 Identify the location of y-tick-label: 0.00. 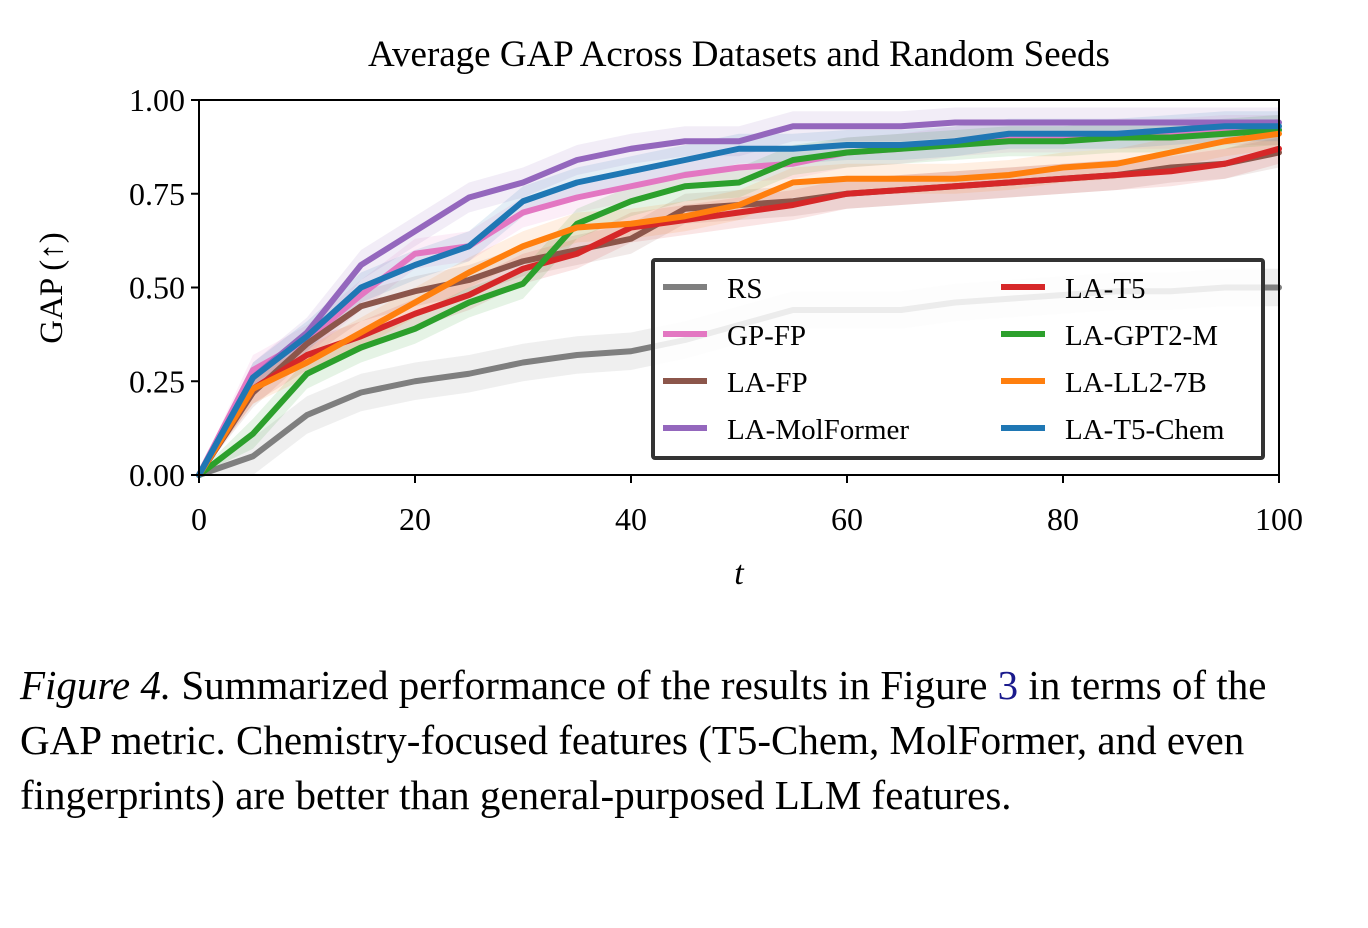
(157, 475).